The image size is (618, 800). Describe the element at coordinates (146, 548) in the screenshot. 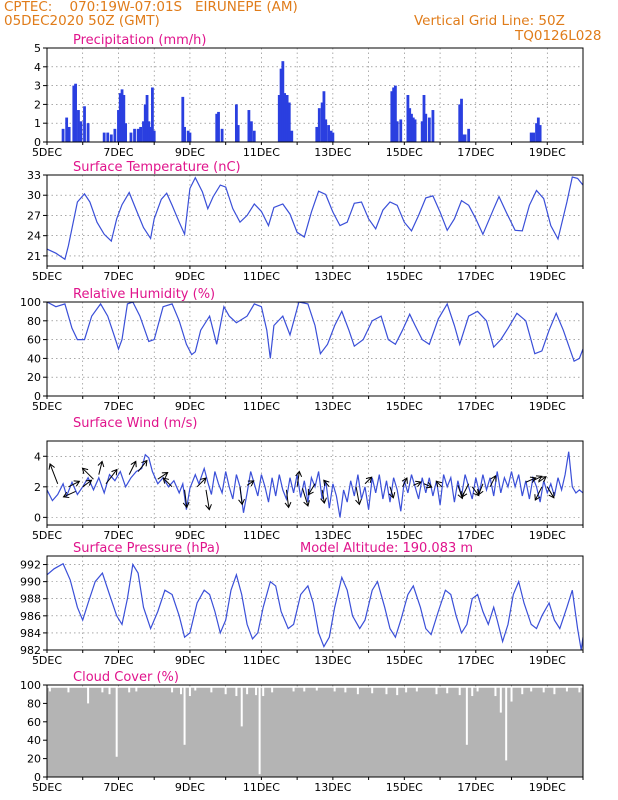

I see `panel-title: Surface Pressure (hPa)` at that location.